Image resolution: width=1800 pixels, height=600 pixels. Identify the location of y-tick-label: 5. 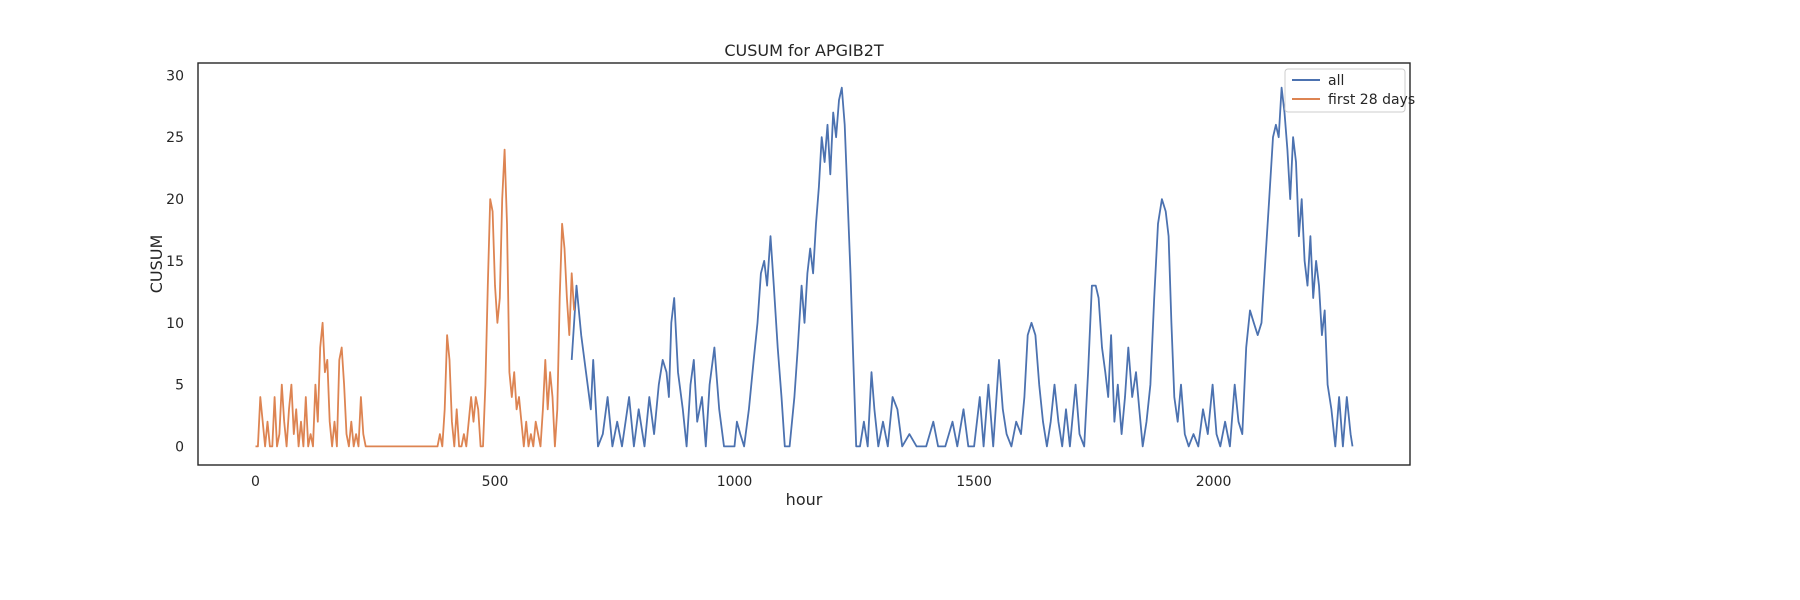
(179, 386).